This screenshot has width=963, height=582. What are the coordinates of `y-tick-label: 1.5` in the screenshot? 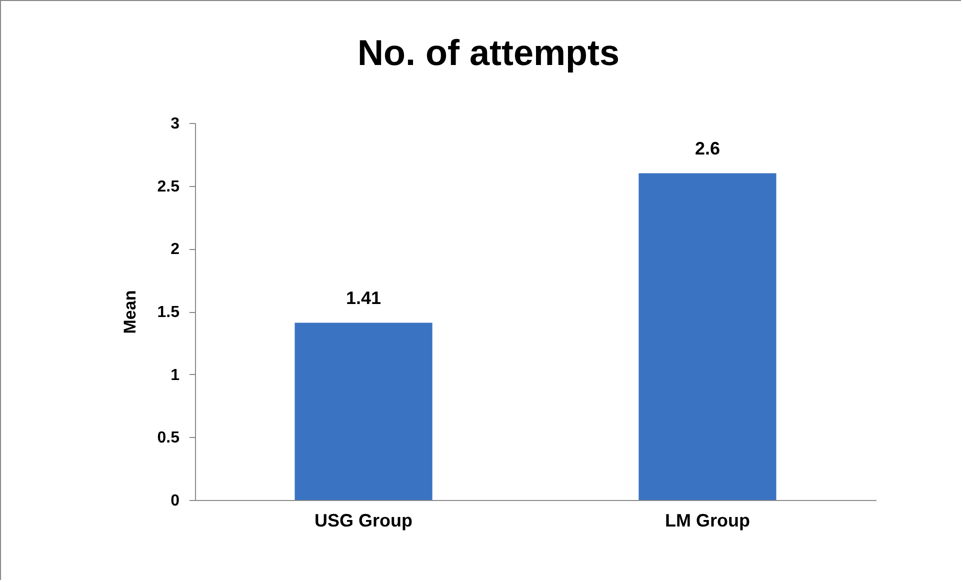 It's located at (168, 312).